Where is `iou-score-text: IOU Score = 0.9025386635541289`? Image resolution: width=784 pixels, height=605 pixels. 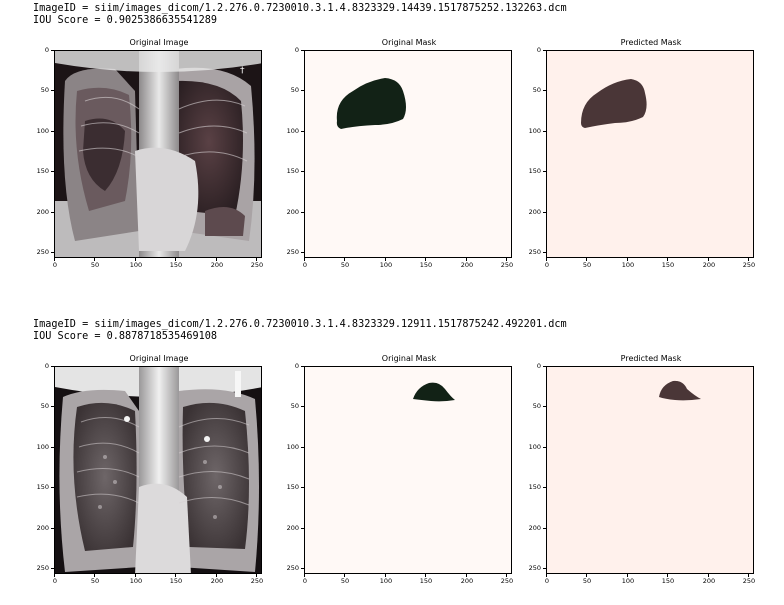 iou-score-text: IOU Score = 0.9025386635541289 is located at coordinates (125, 20).